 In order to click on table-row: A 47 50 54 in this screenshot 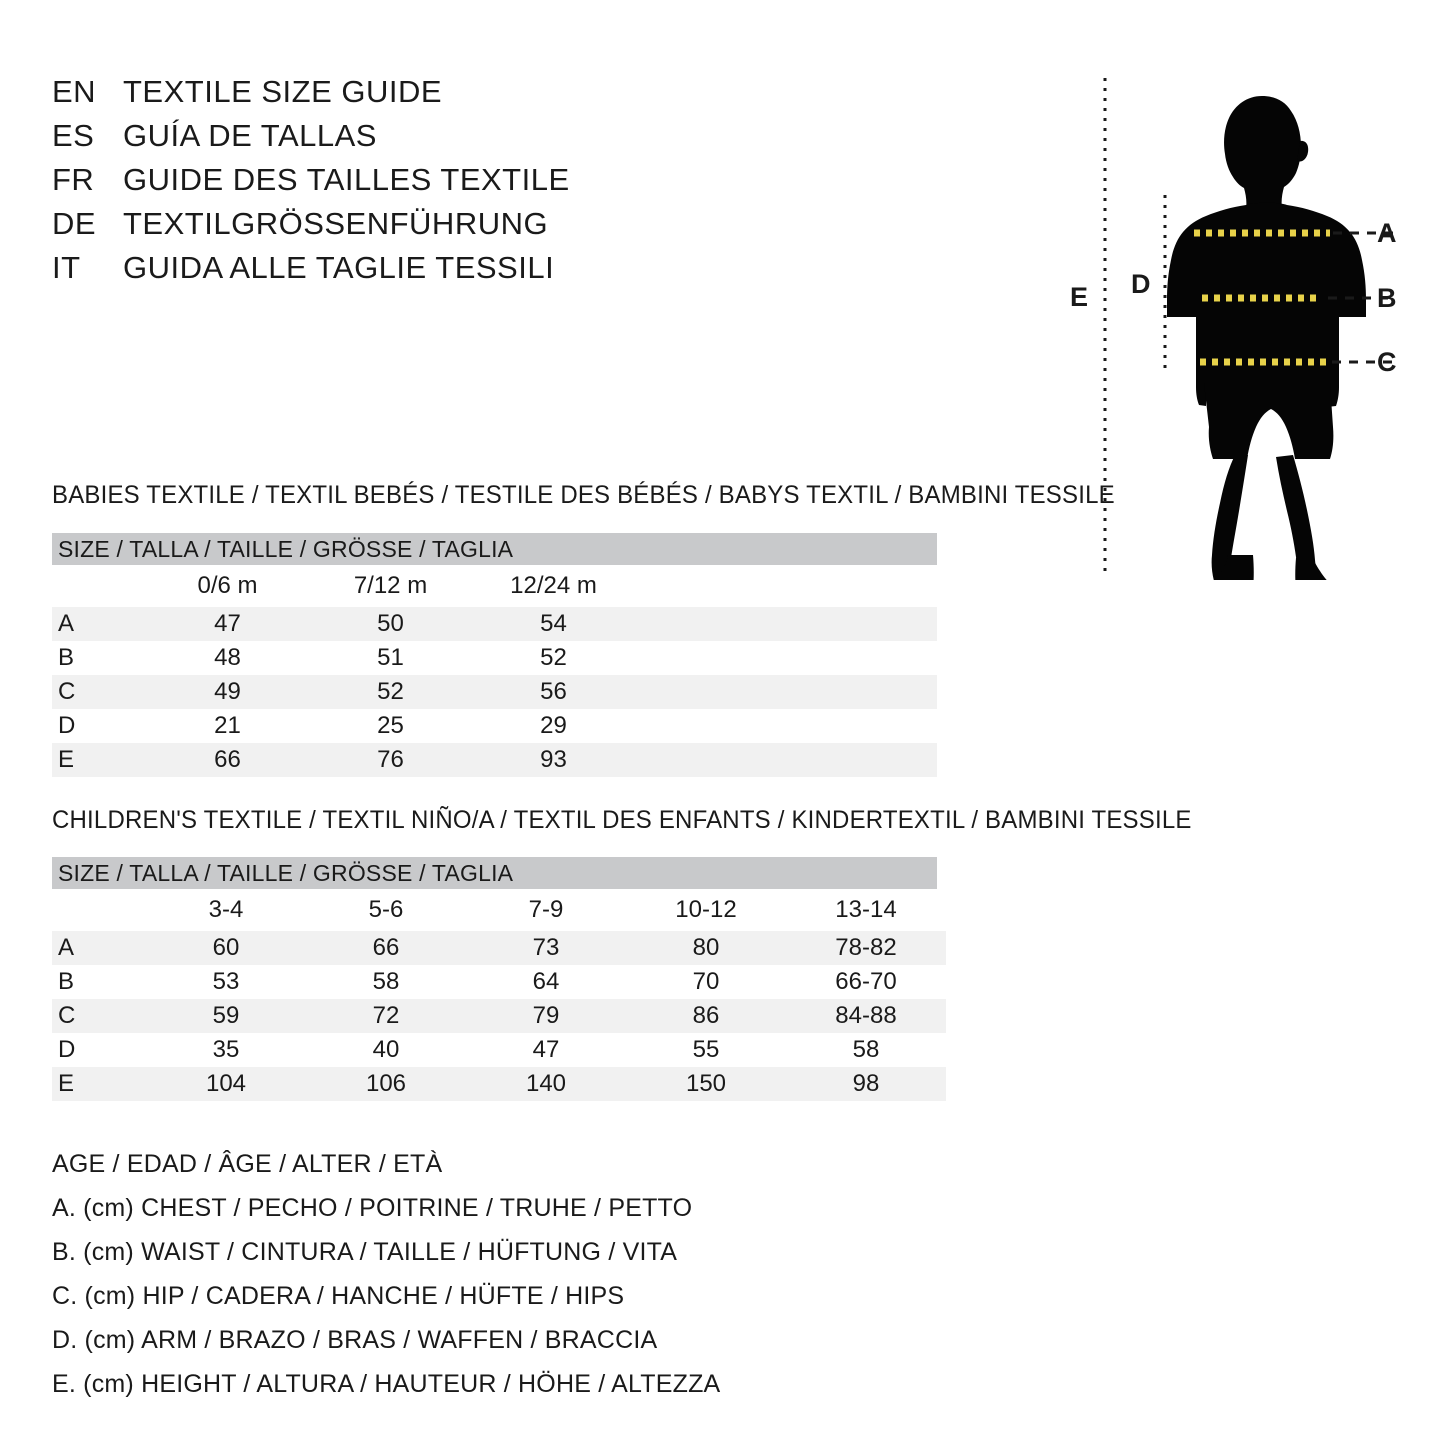, I will do `click(494, 624)`.